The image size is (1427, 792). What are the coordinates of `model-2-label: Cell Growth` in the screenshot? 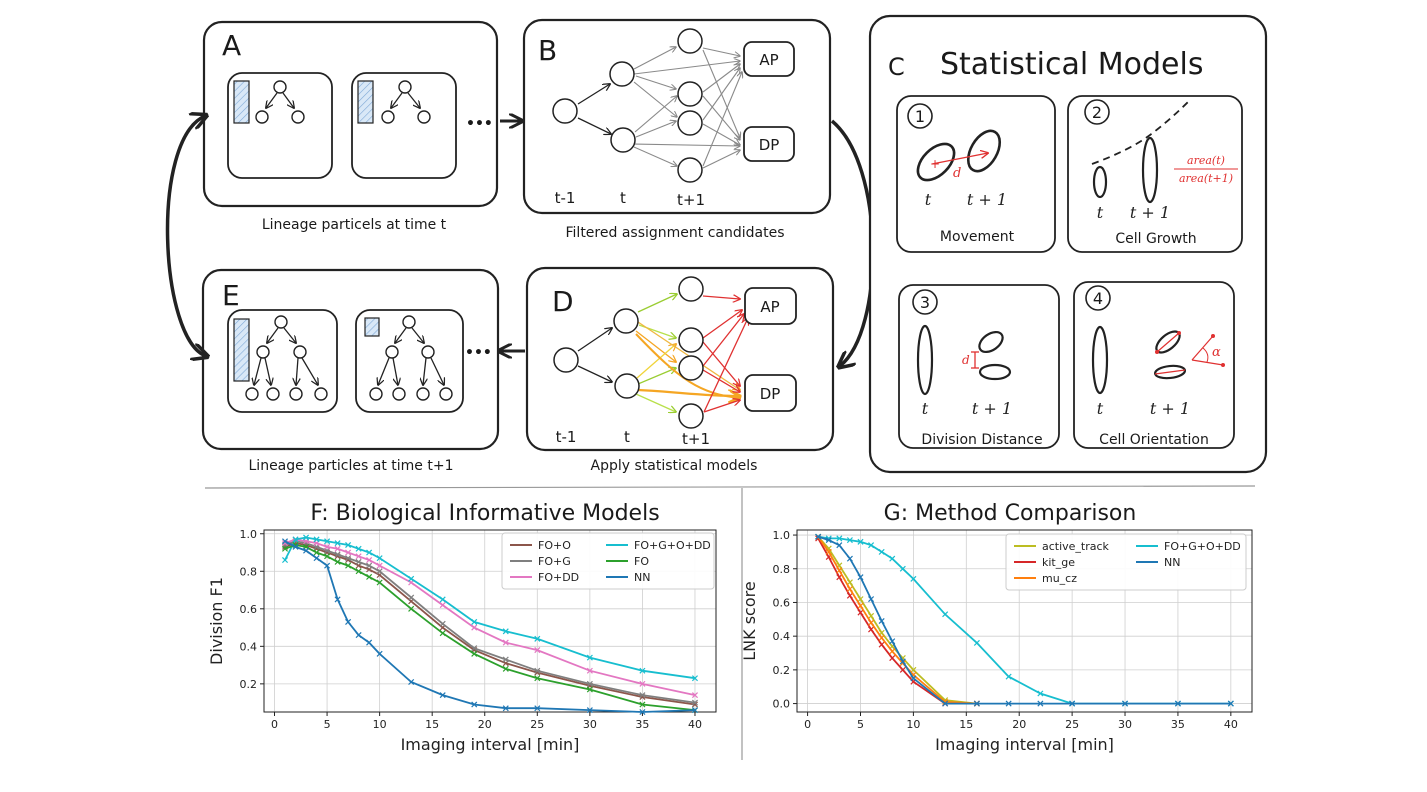 It's located at (1155, 239).